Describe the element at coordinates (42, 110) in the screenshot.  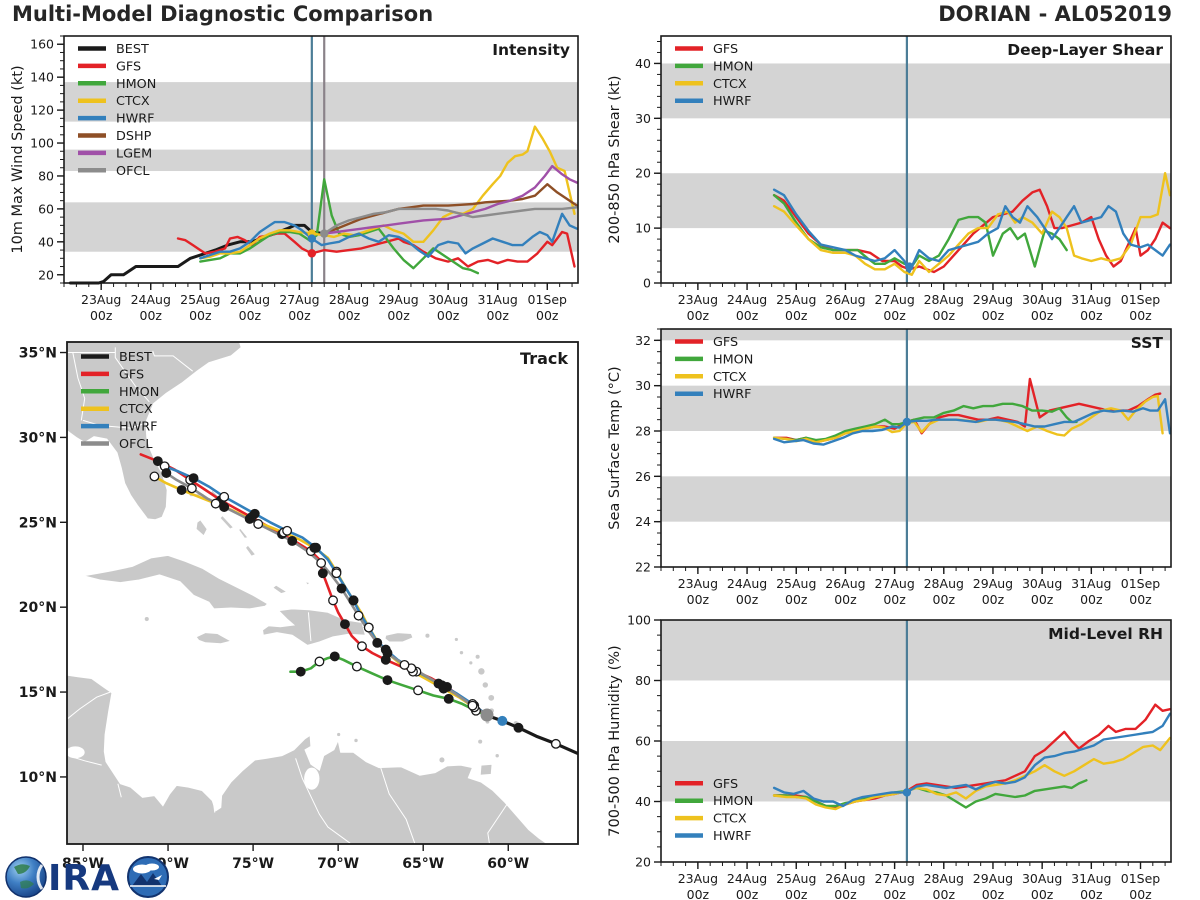
I see `intensity-ytick-label: 120` at that location.